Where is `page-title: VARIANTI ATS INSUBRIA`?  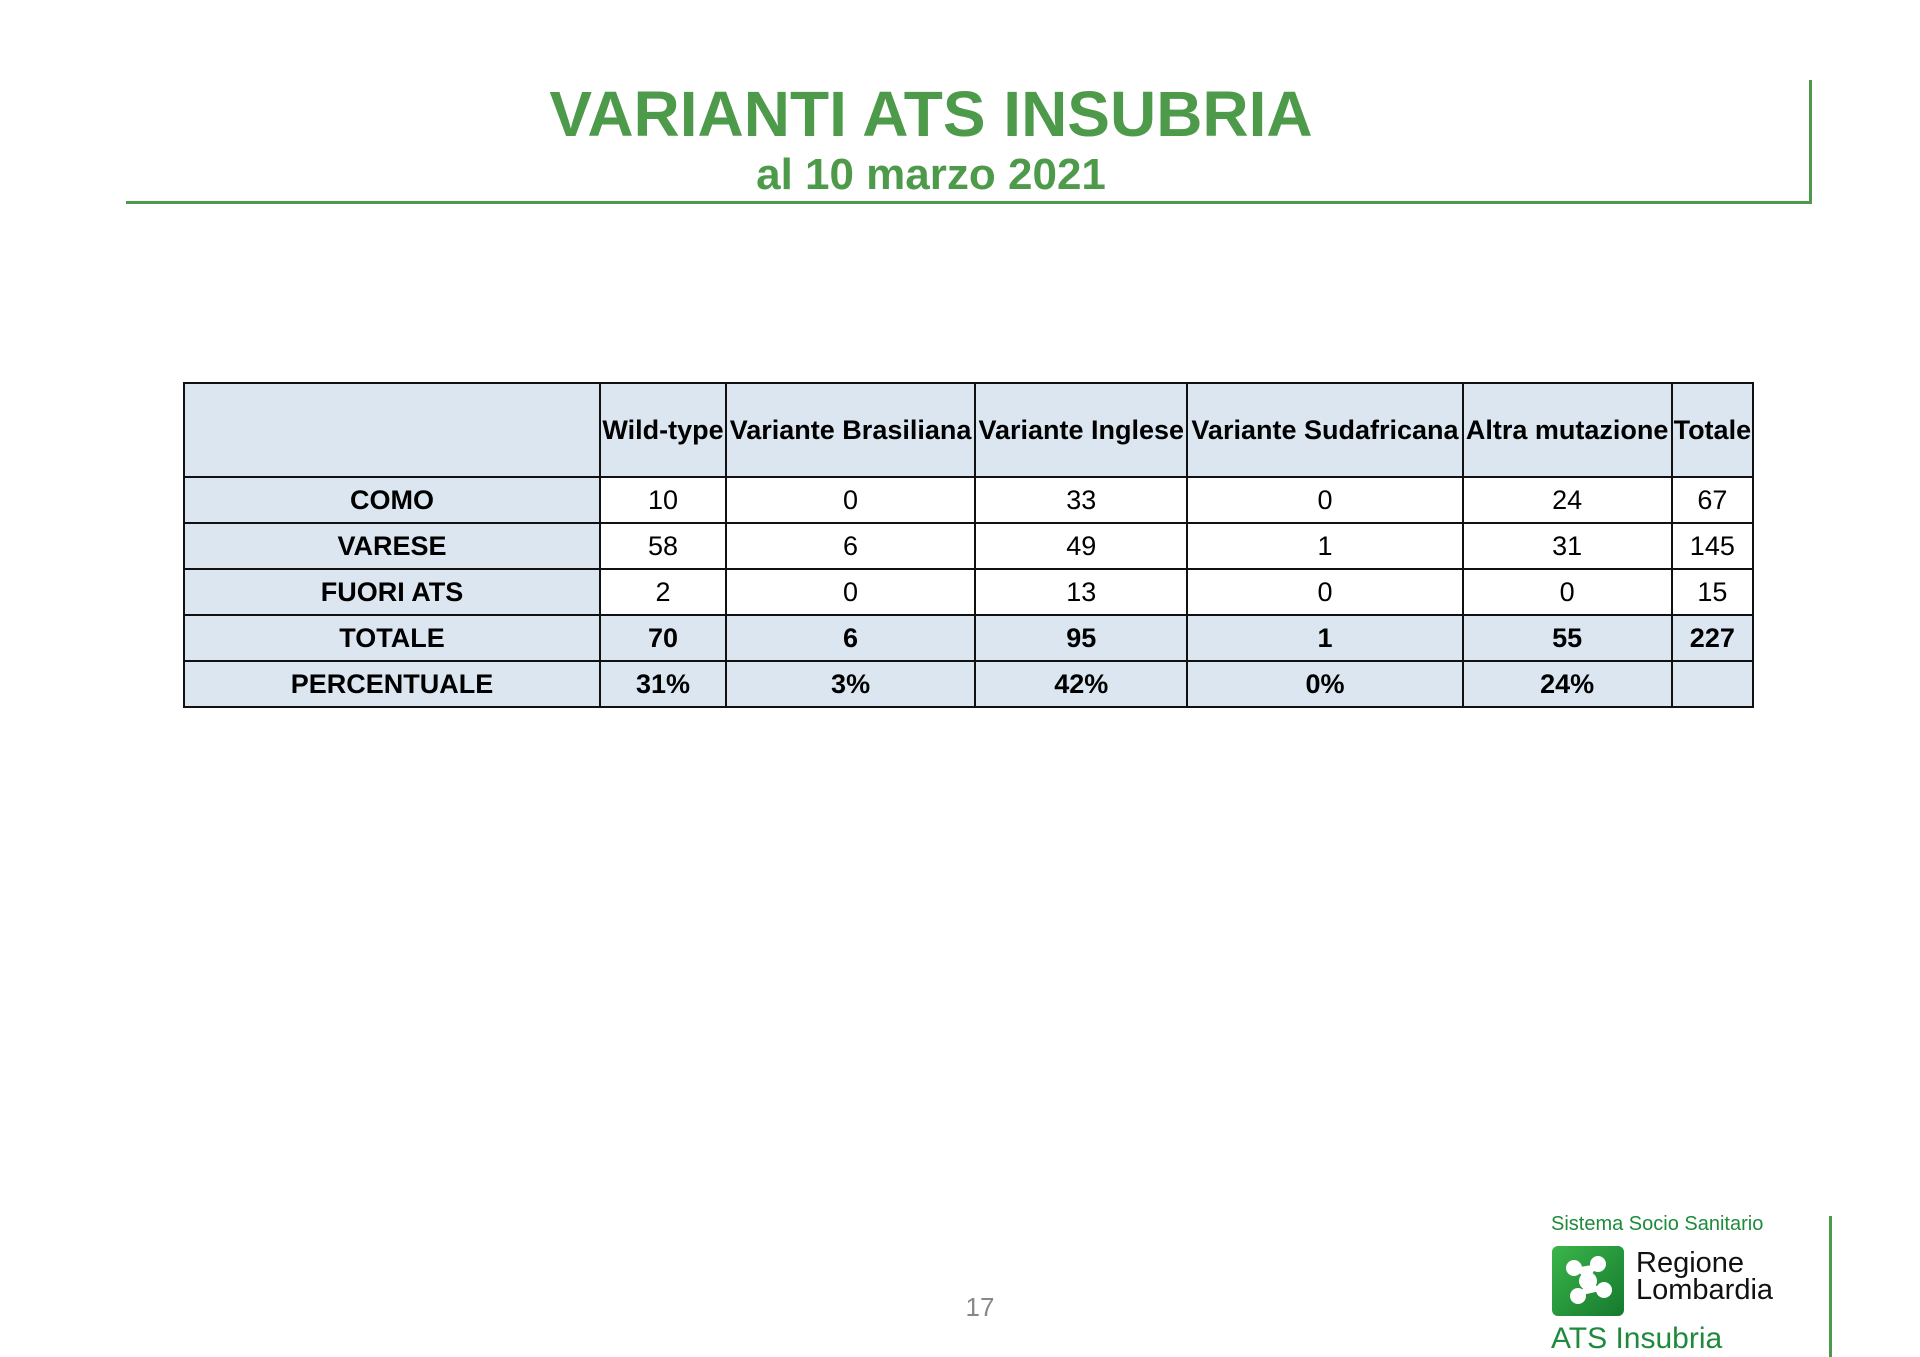
page-title: VARIANTI ATS INSUBRIA is located at coordinates (931, 114).